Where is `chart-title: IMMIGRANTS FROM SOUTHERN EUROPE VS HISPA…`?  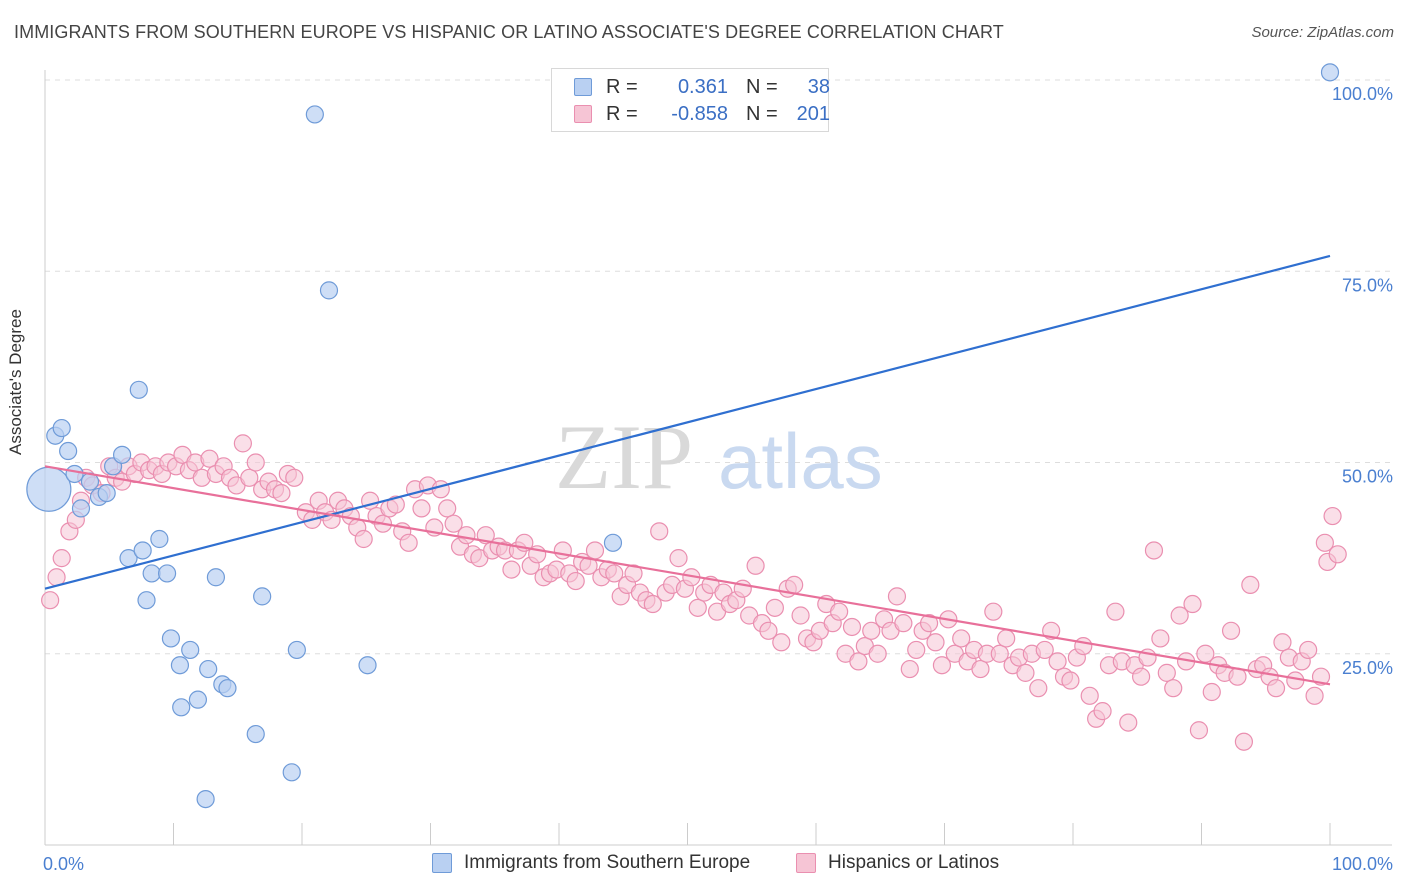
chart-title: IMMIGRANTS FROM SOUTHERN EUROPE VS HISPA… is located at coordinates (509, 32).